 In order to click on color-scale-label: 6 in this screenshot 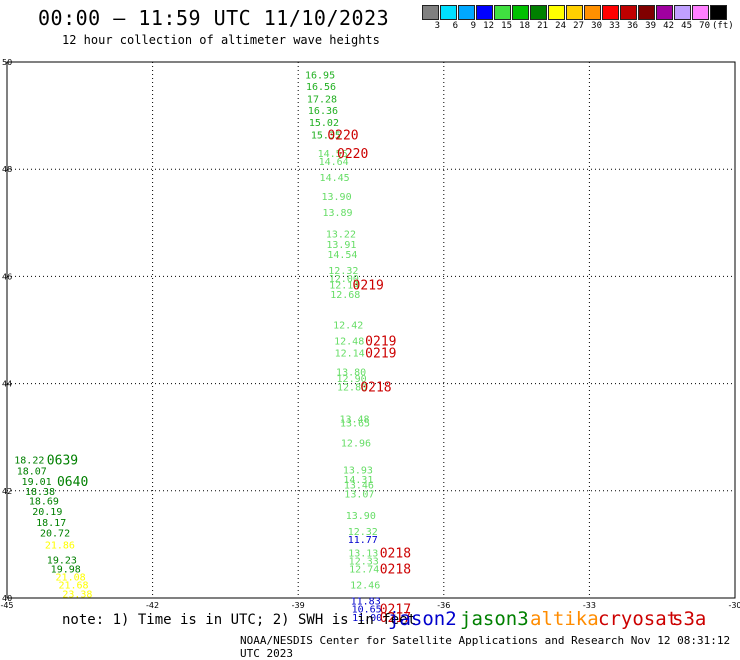, I will do `click(455, 26)`.